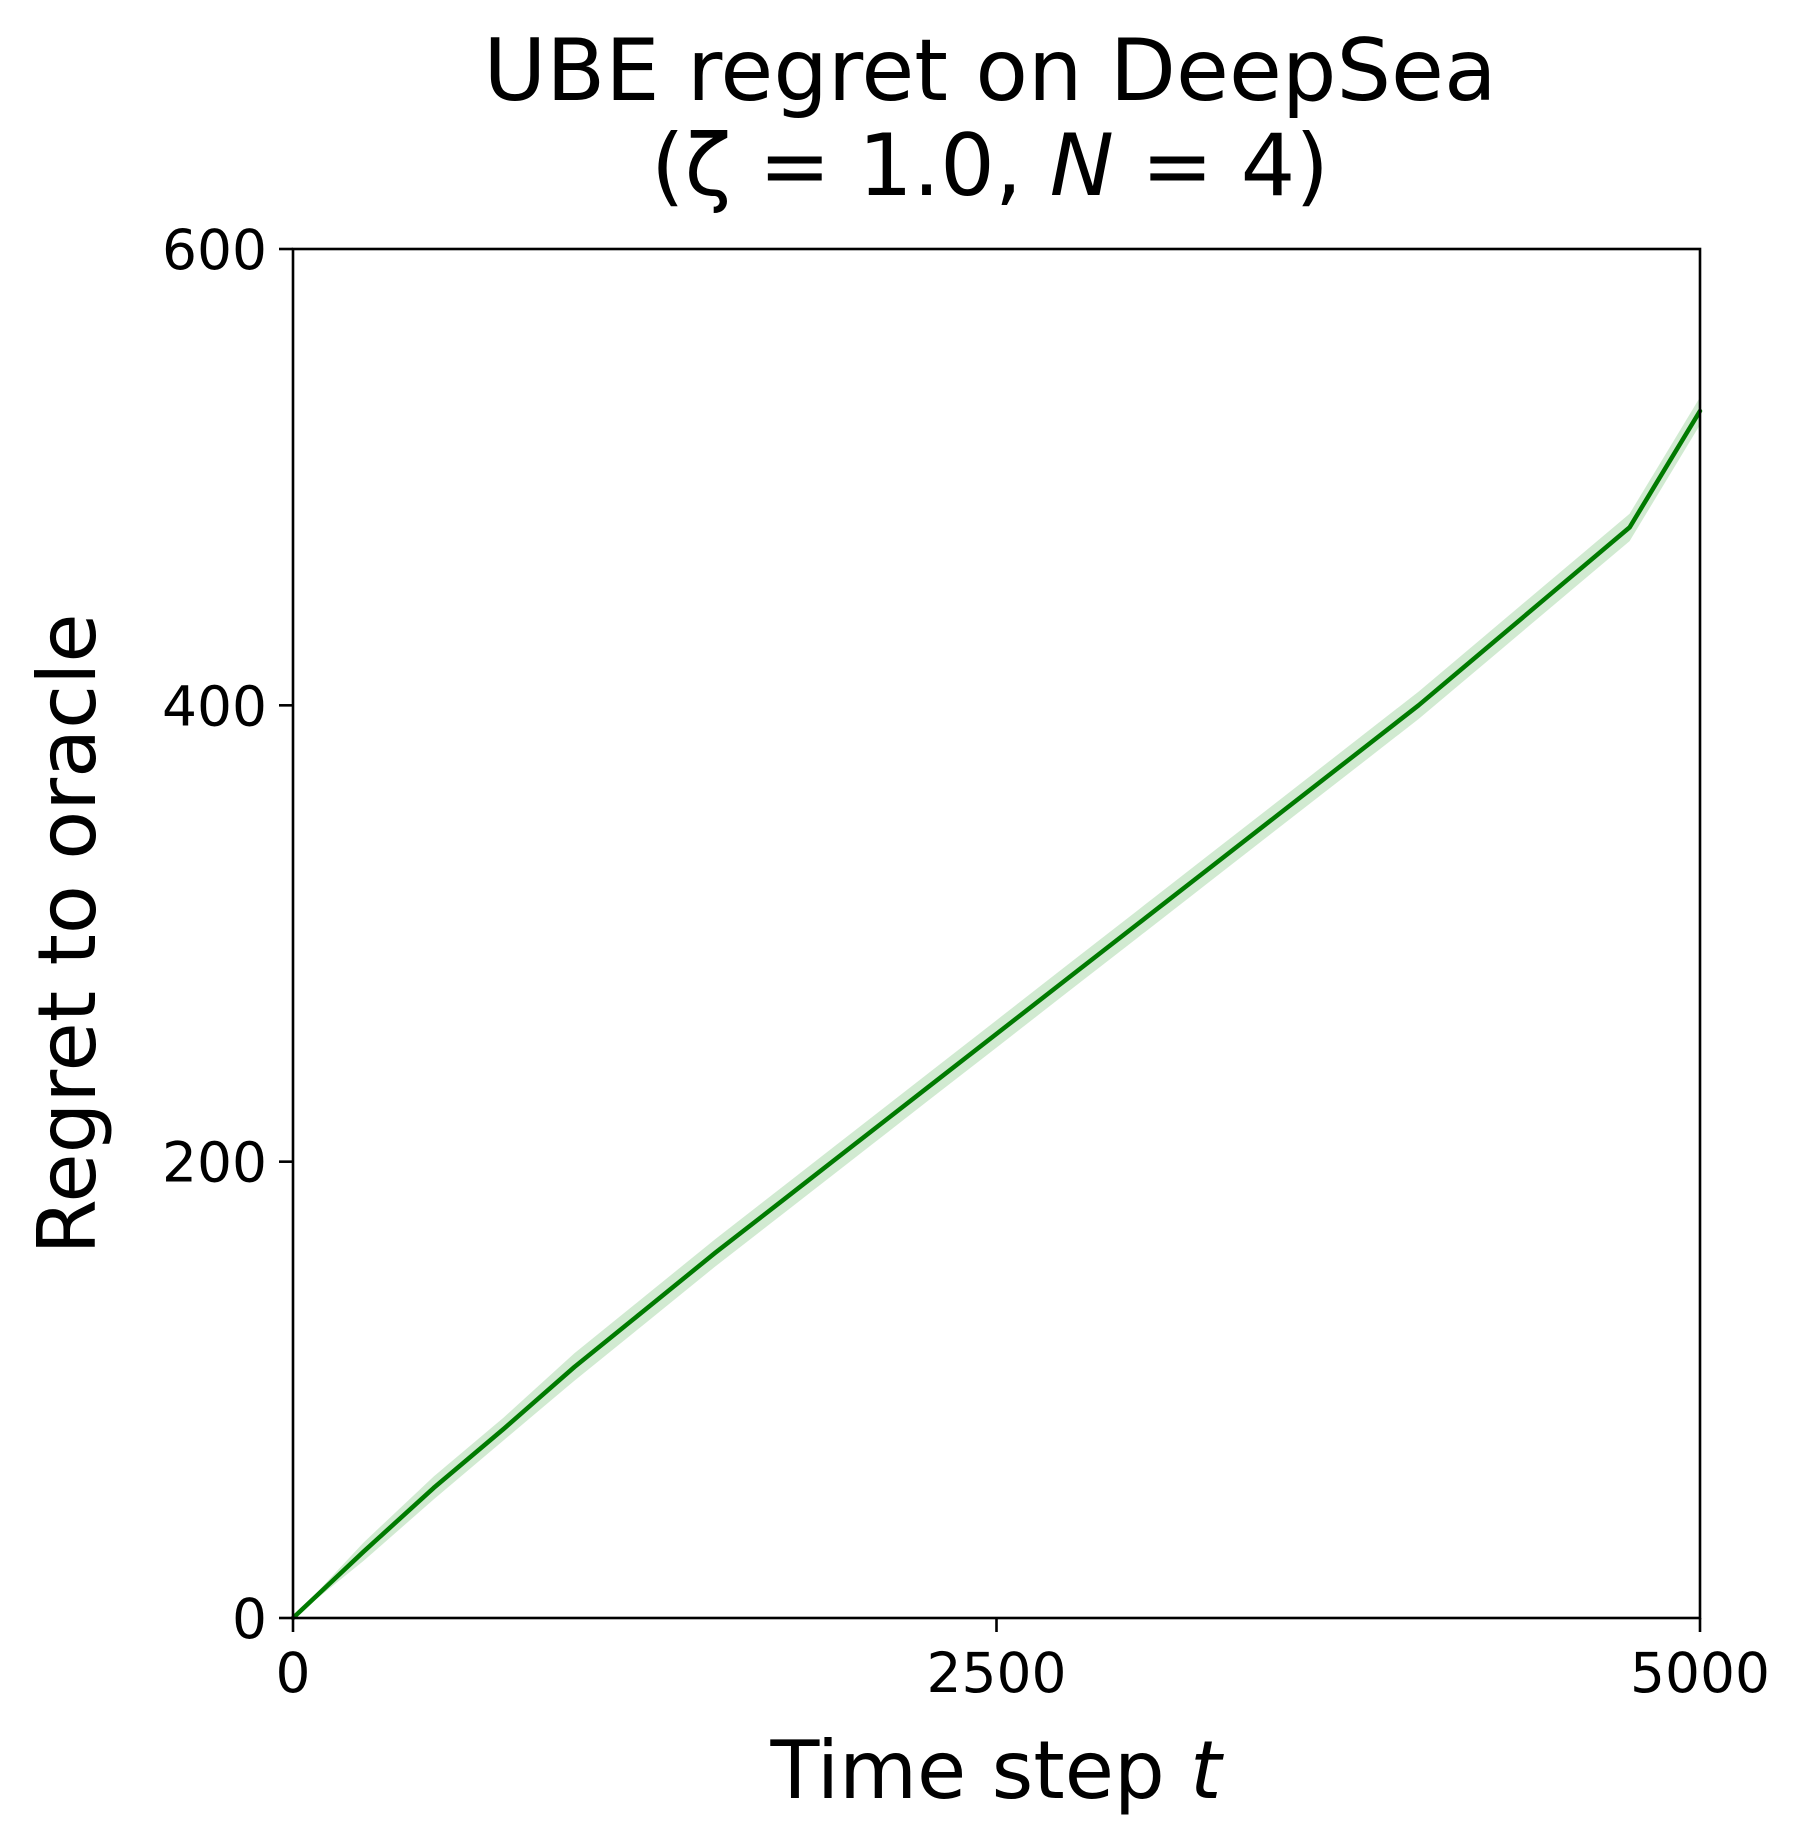 This screenshot has height=1838, width=1802. Describe the element at coordinates (249, 1619) in the screenshot. I see `y-tick-label: 0` at that location.